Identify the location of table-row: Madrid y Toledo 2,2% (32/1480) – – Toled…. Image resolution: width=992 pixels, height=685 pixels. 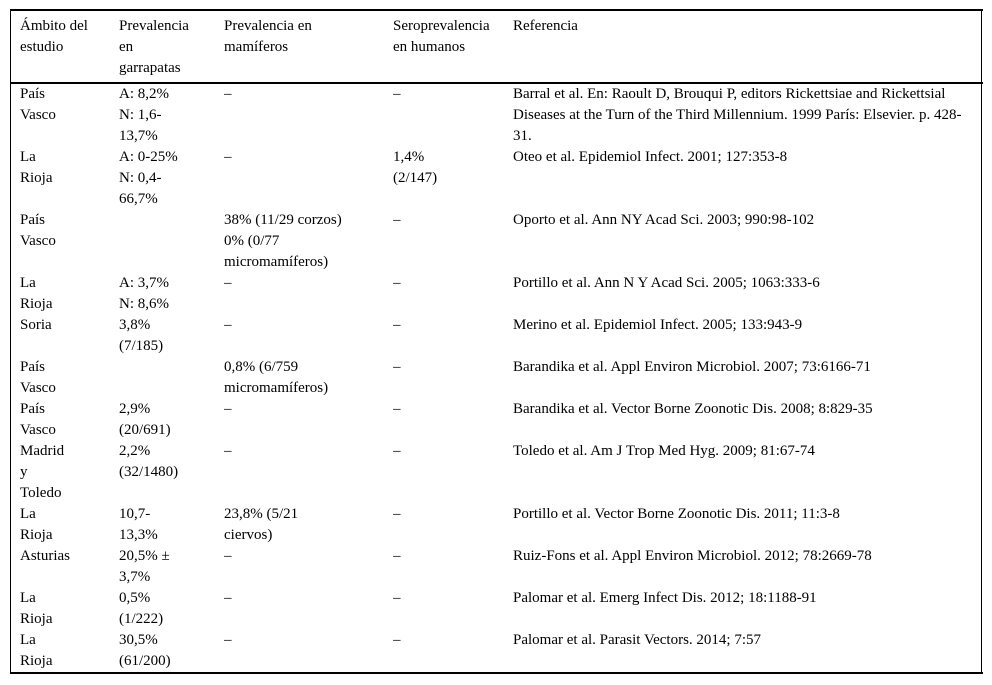
(497, 472).